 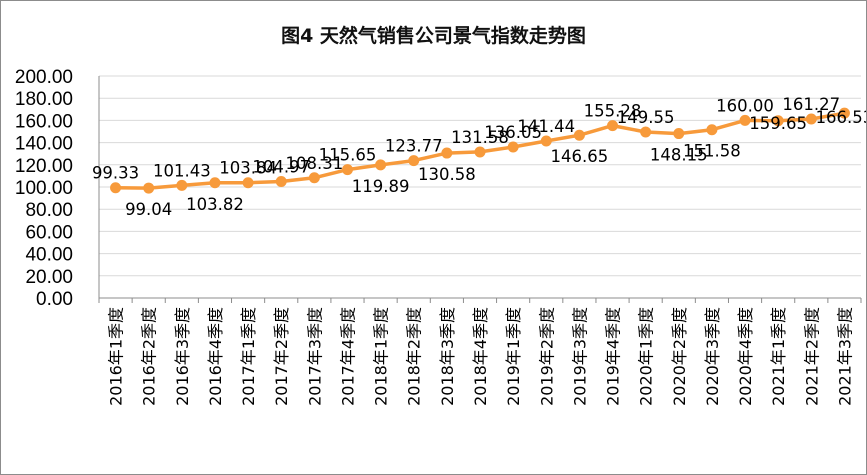 What do you see at coordinates (414, 146) in the screenshot?
I see `data-label: 123.77` at bounding box center [414, 146].